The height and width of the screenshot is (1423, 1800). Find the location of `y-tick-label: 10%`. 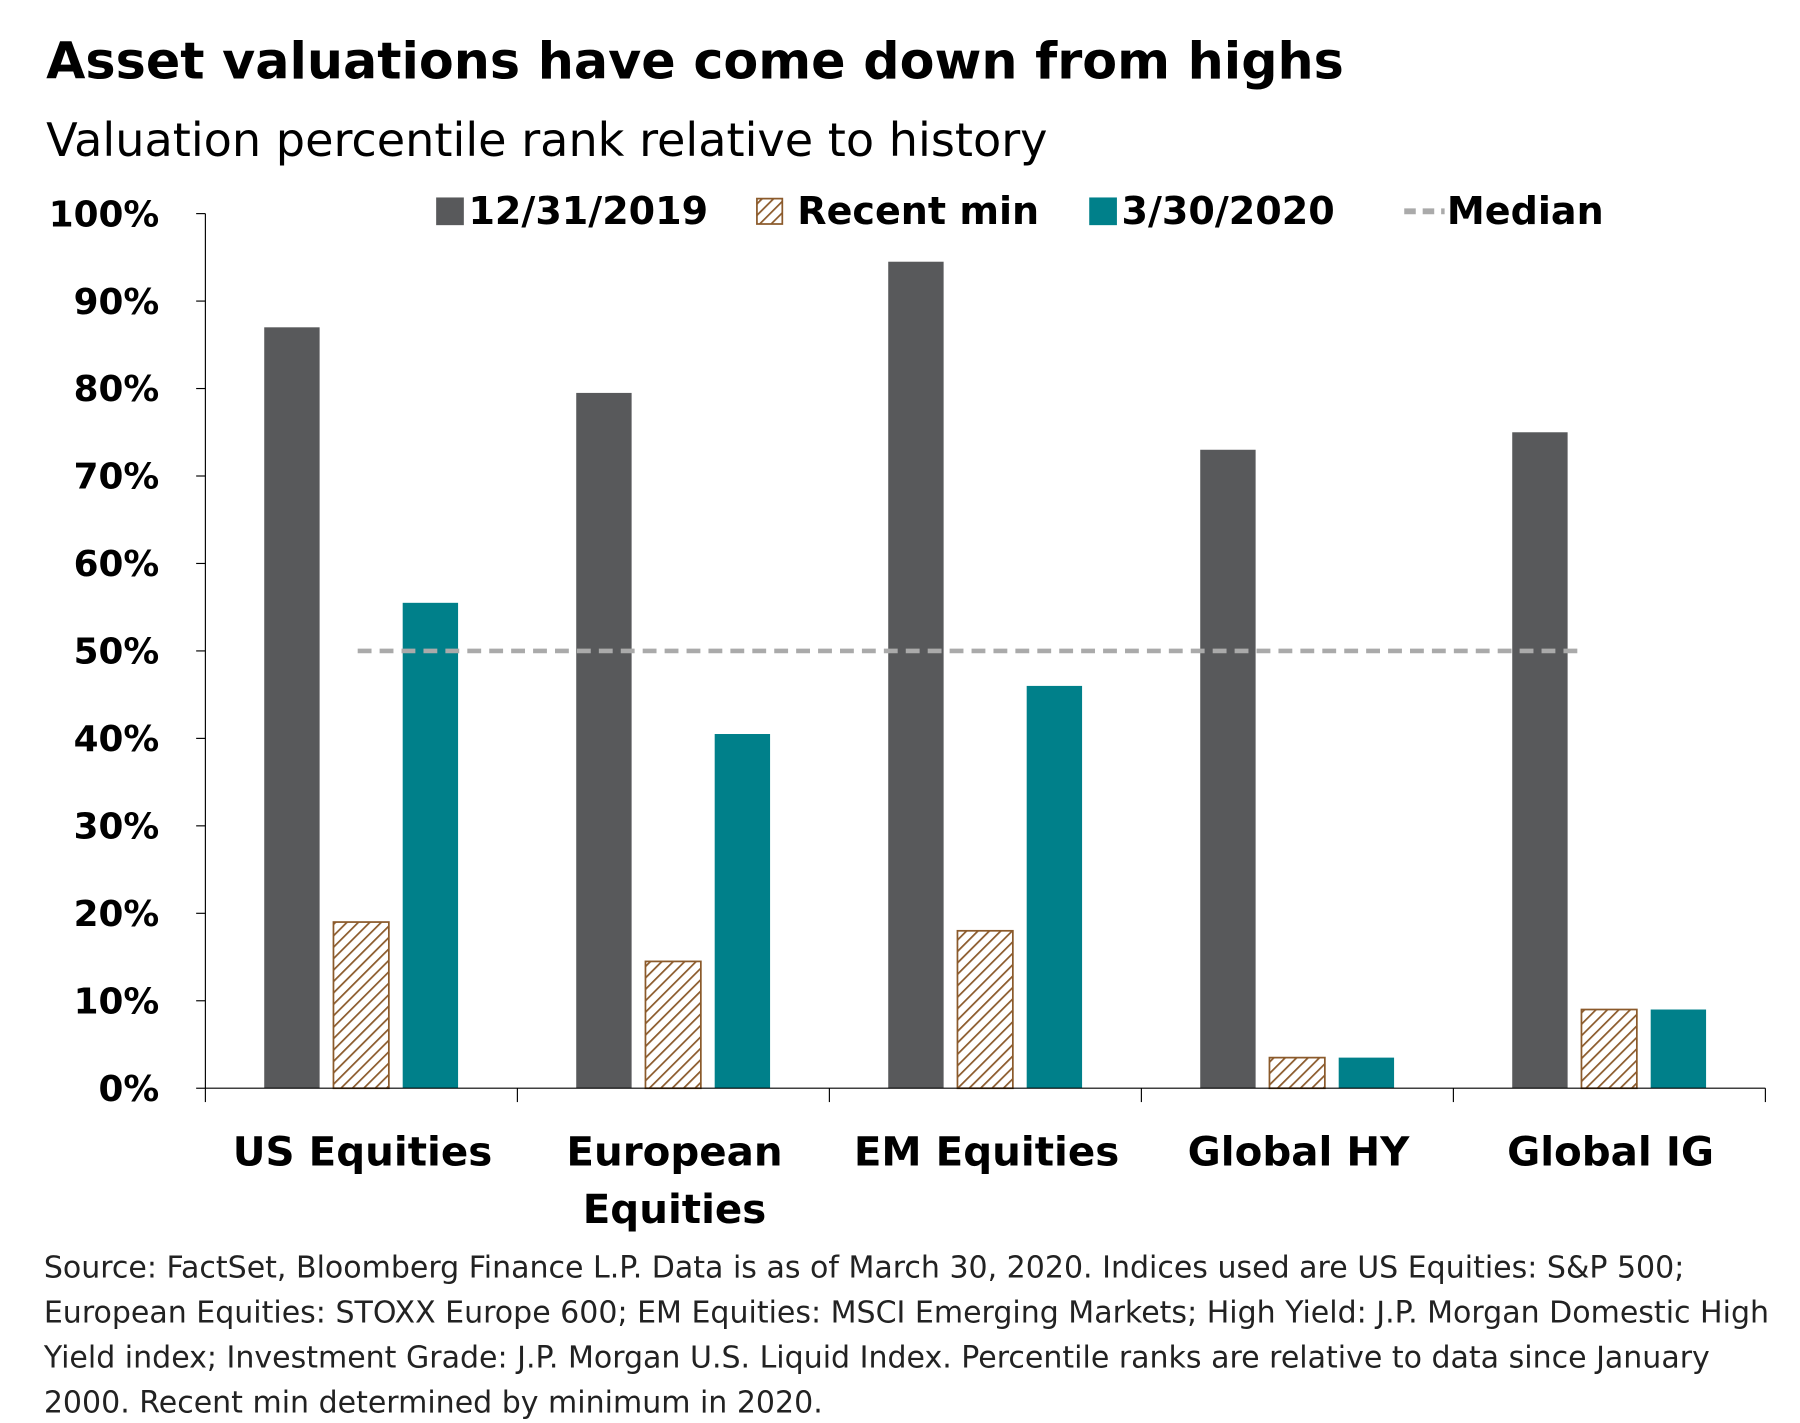

y-tick-label: 10% is located at coordinates (117, 1001).